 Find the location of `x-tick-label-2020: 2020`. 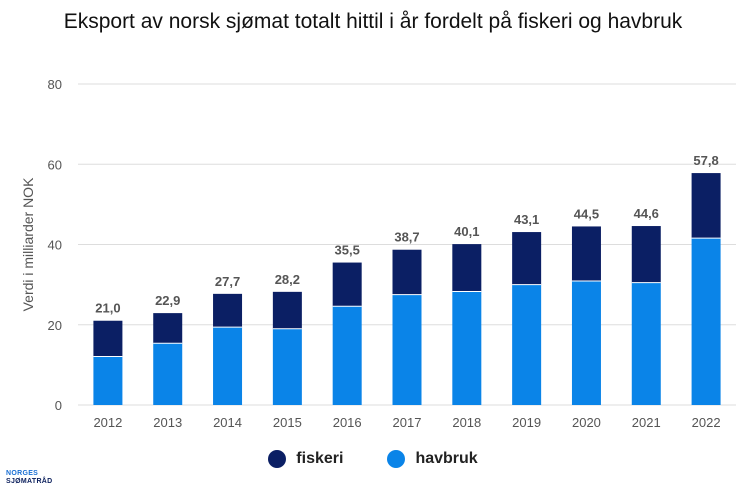

x-tick-label-2020: 2020 is located at coordinates (586, 422).